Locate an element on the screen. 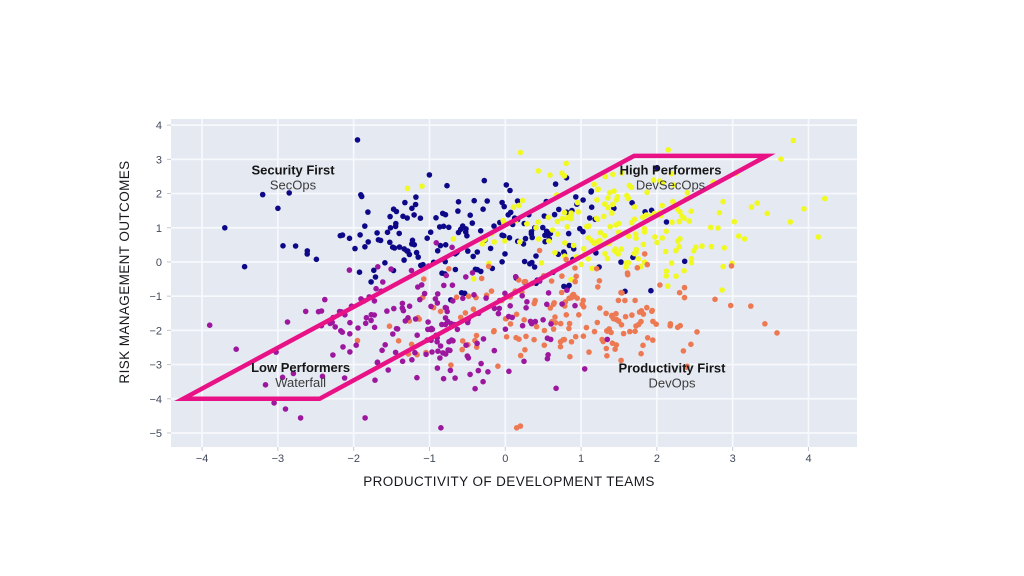  quadrant-label-title: High Performers is located at coordinates (671, 169).